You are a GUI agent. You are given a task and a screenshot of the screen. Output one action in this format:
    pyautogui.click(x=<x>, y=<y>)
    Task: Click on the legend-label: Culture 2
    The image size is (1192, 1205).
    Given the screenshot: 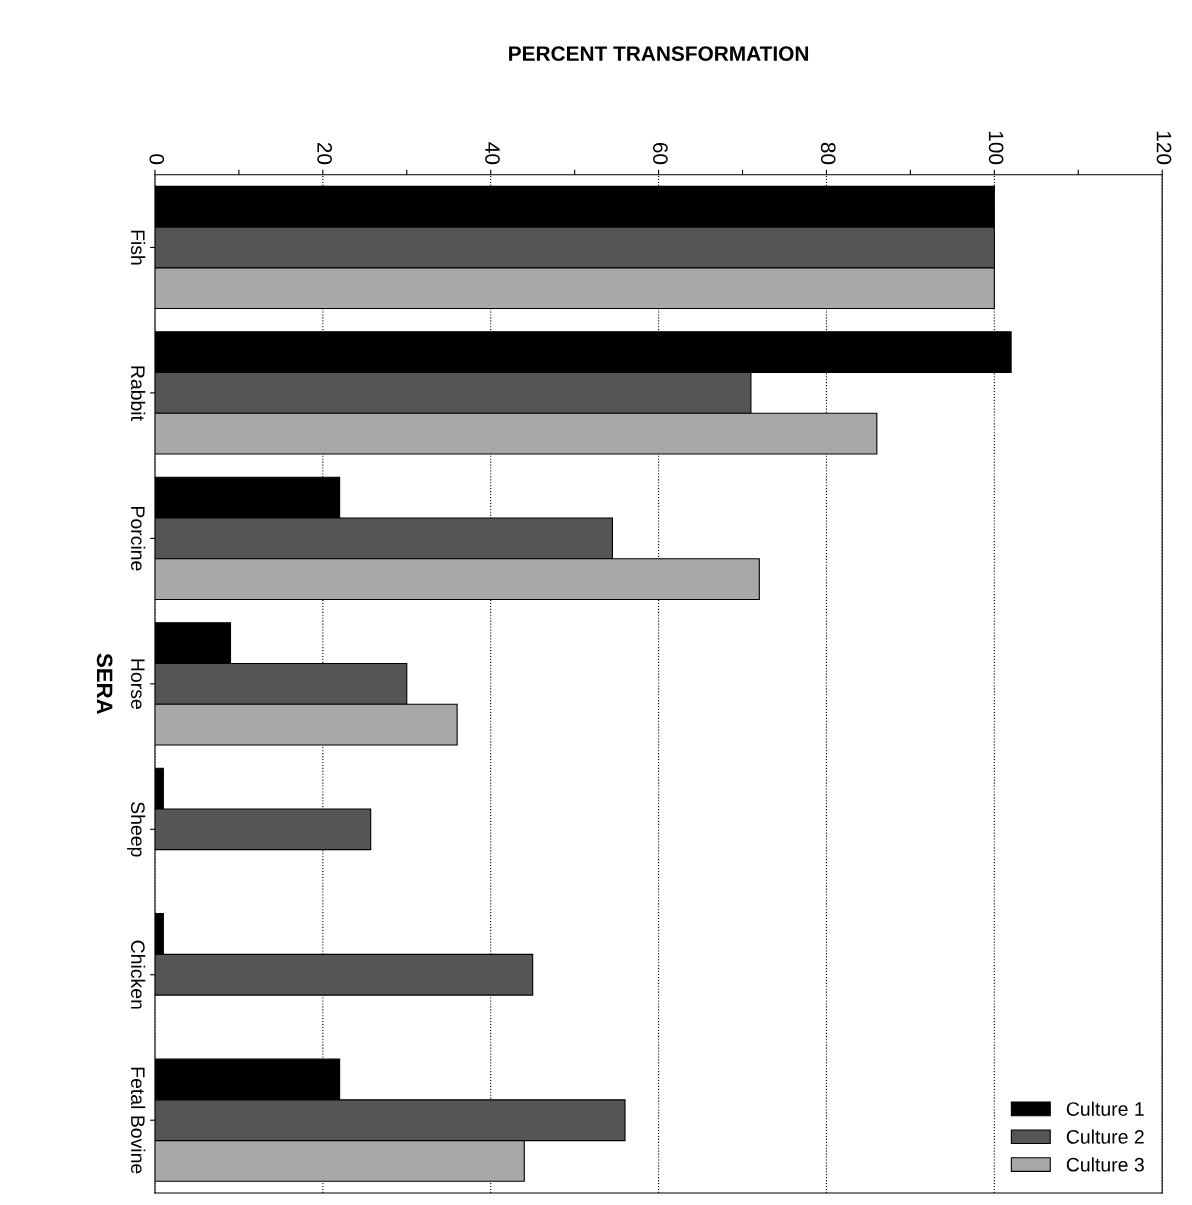 What is the action you would take?
    pyautogui.click(x=1105, y=1136)
    